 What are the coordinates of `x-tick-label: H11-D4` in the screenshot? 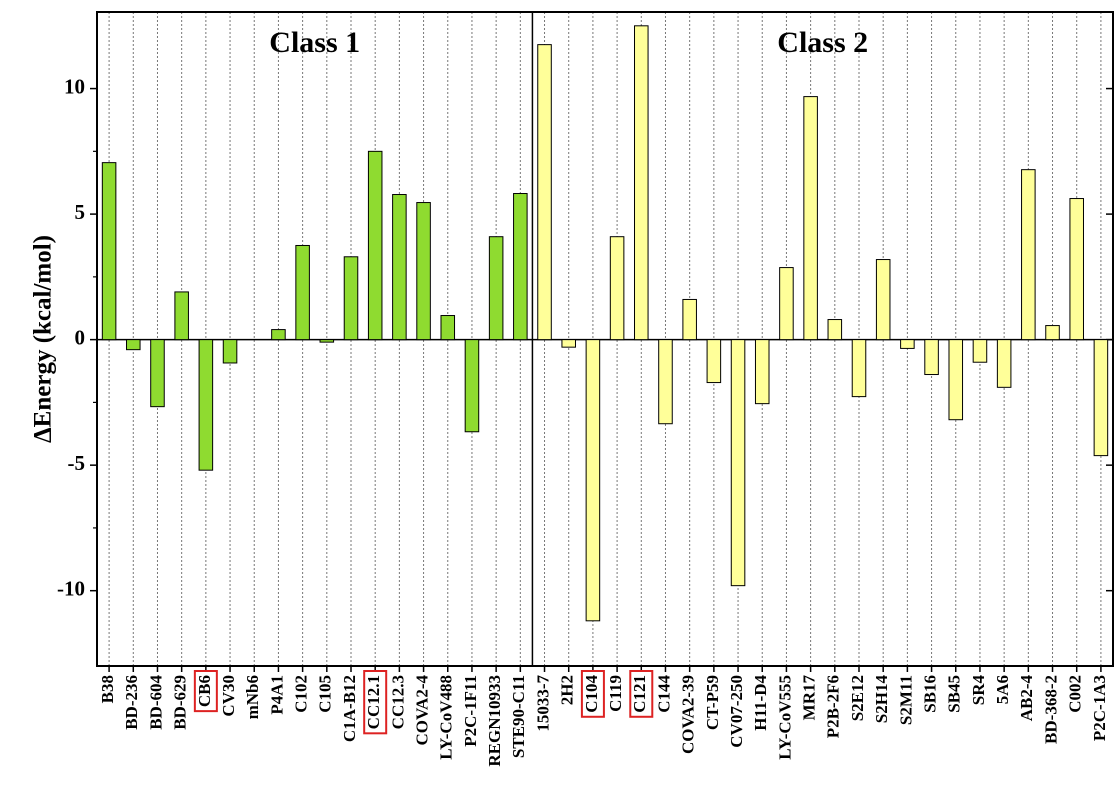 It's located at (760, 703).